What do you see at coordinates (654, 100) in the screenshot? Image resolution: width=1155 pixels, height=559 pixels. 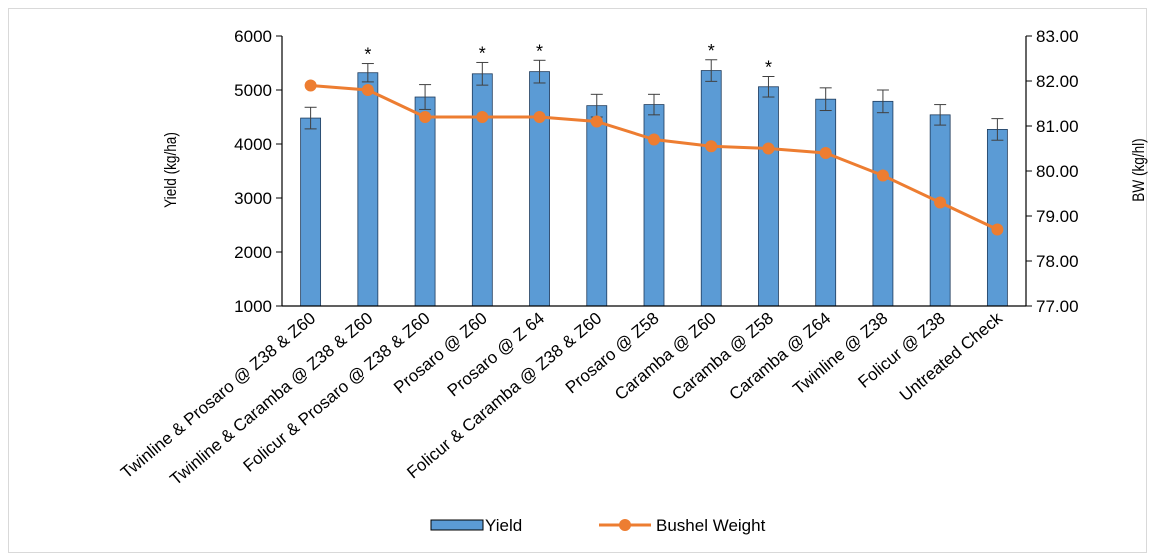 I see `error-bars` at bounding box center [654, 100].